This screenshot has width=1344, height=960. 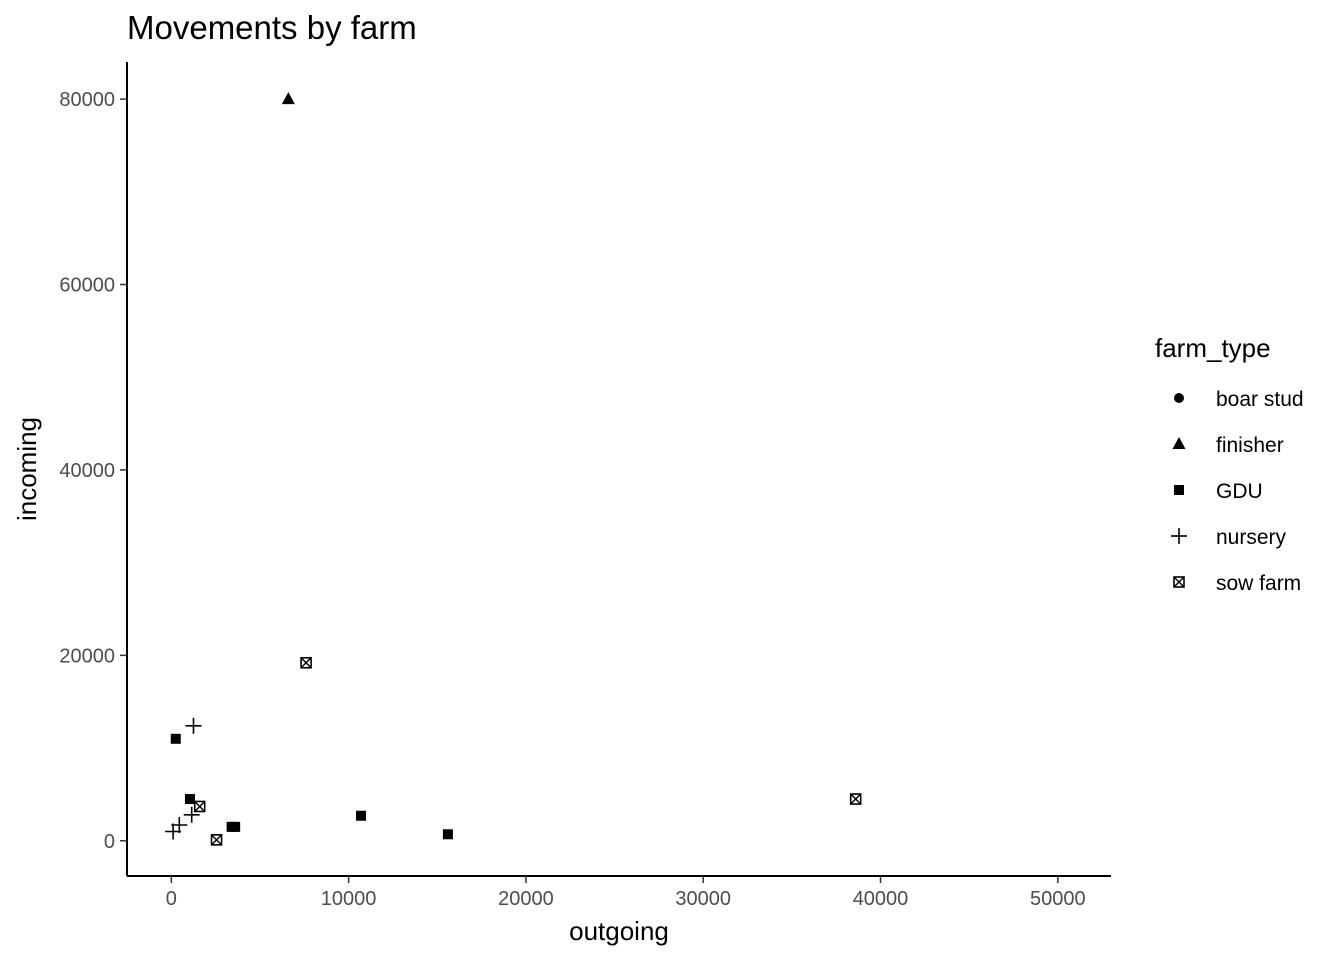 What do you see at coordinates (1179, 398) in the screenshot?
I see `legend-key-boar-stud` at bounding box center [1179, 398].